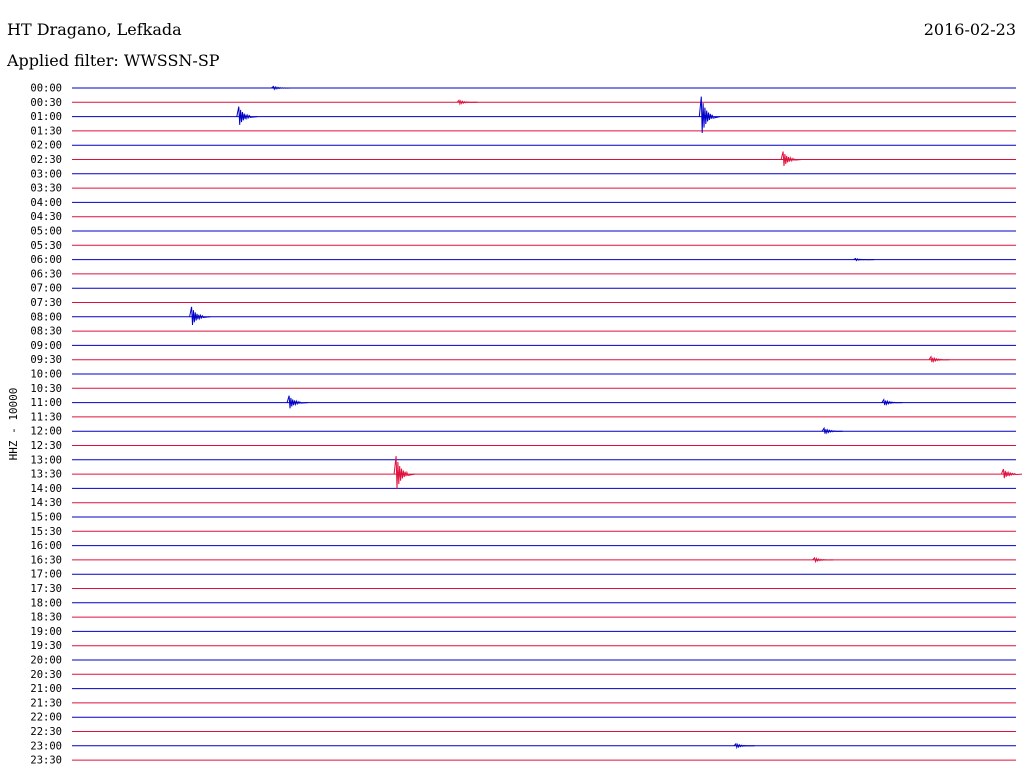  Describe the element at coordinates (46, 446) in the screenshot. I see `row-tick-label: 12:30` at that location.